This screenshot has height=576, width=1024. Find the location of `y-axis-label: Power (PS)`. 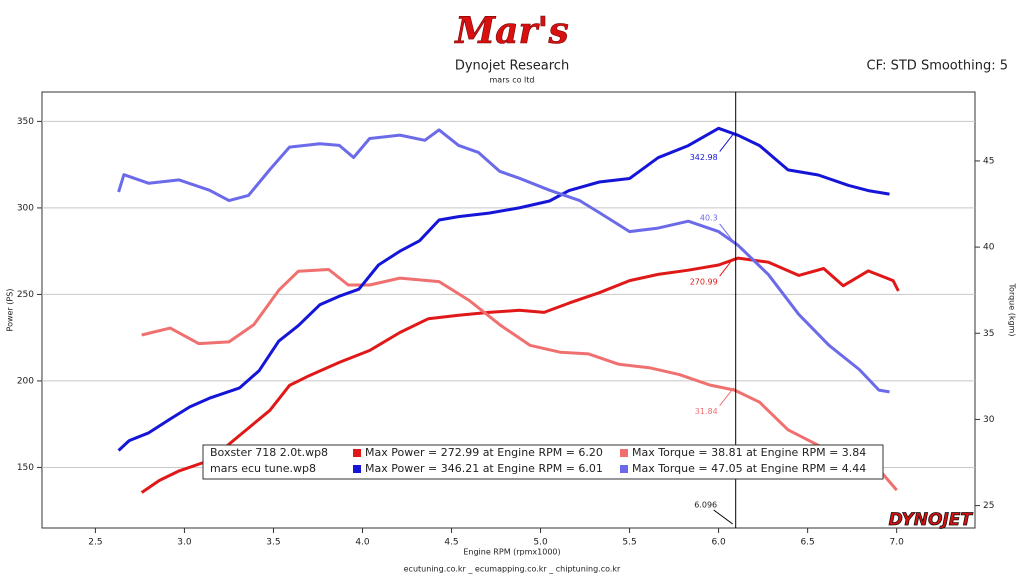

y-axis-label: Power (PS) is located at coordinates (10, 310).